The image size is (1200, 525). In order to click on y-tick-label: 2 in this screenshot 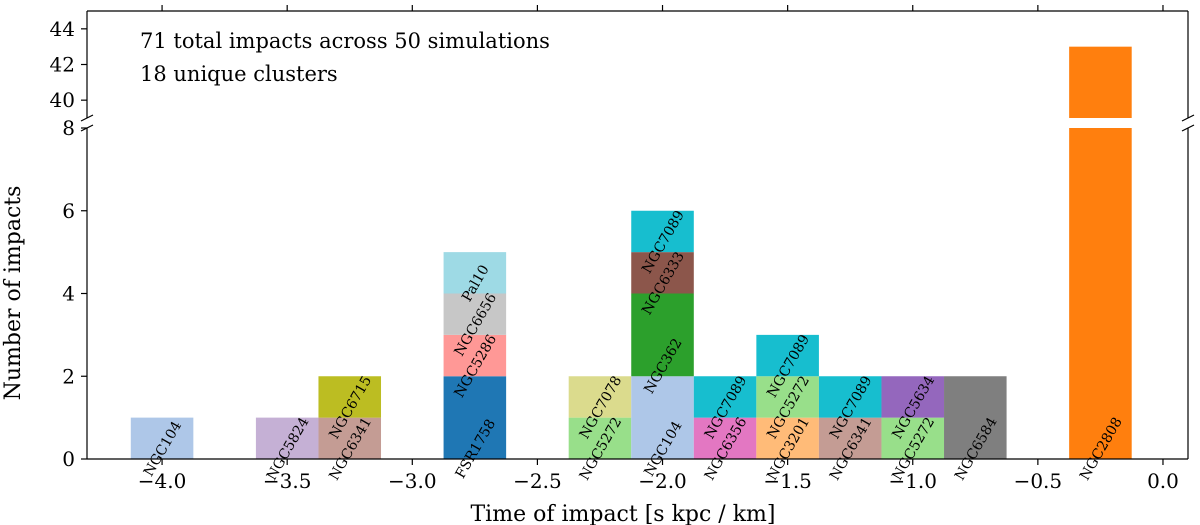, I will do `click(68, 376)`.